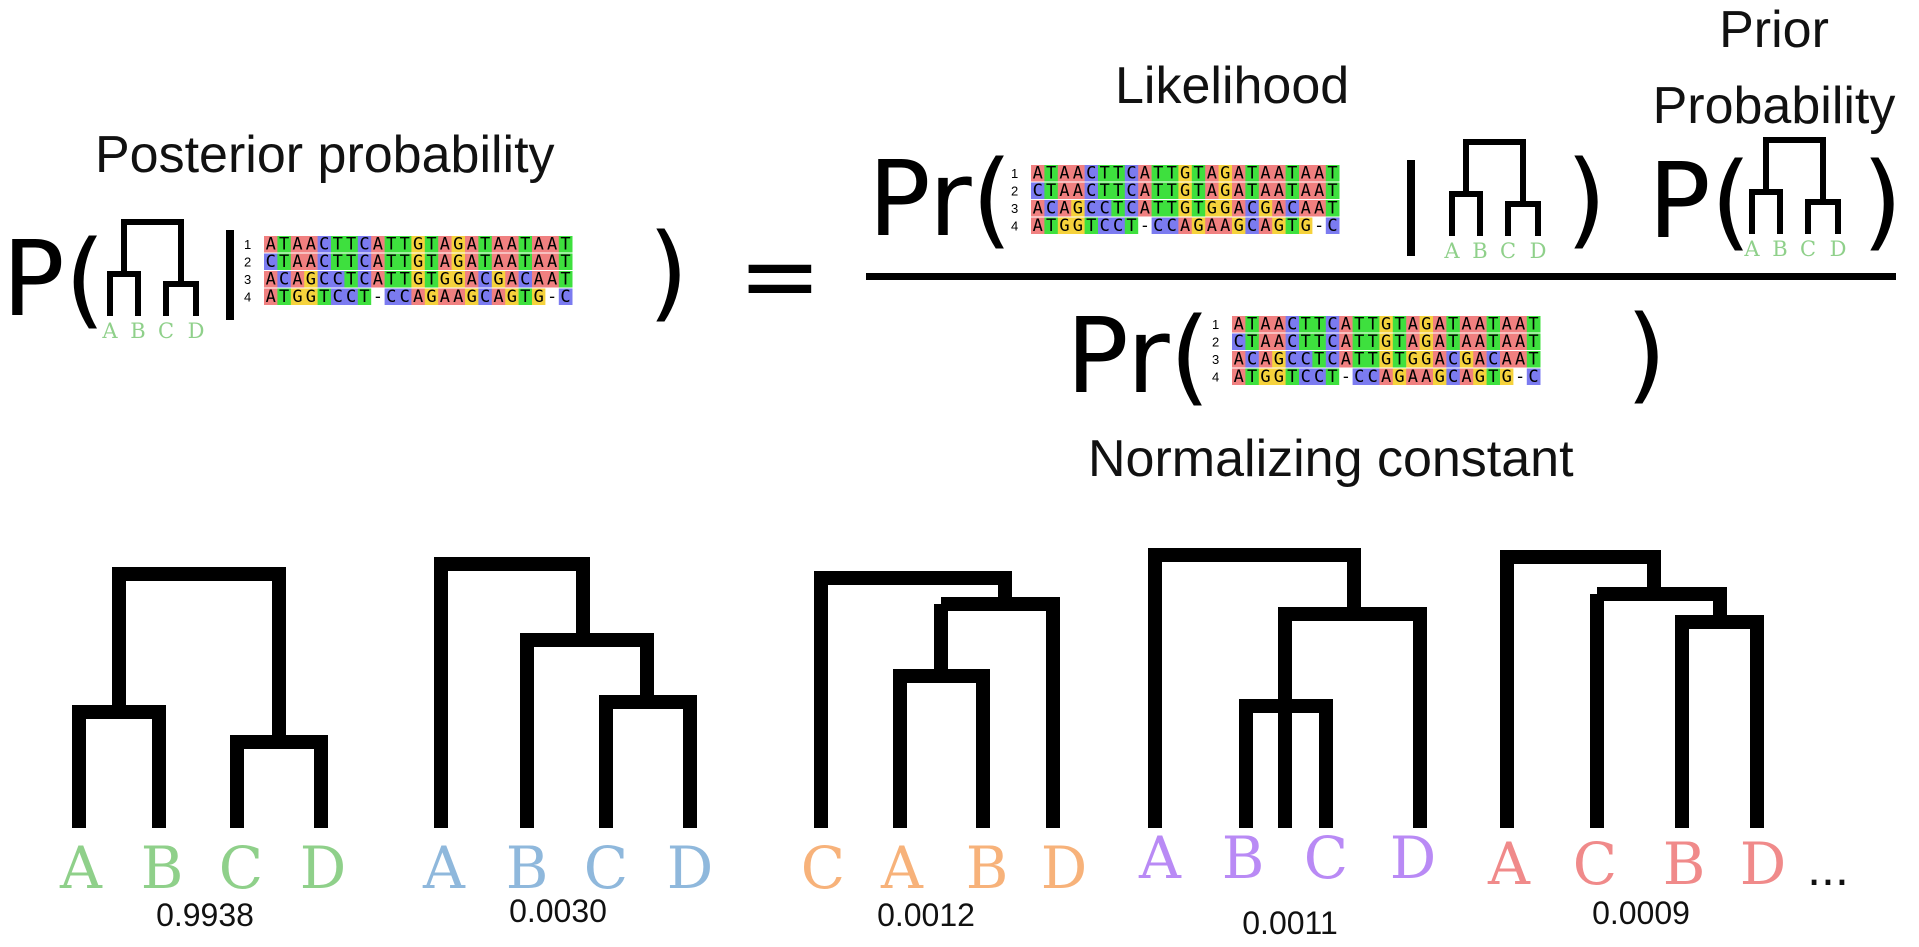  I want to click on normalizing-alignment-row-2-number: 2, so click(1215, 342).